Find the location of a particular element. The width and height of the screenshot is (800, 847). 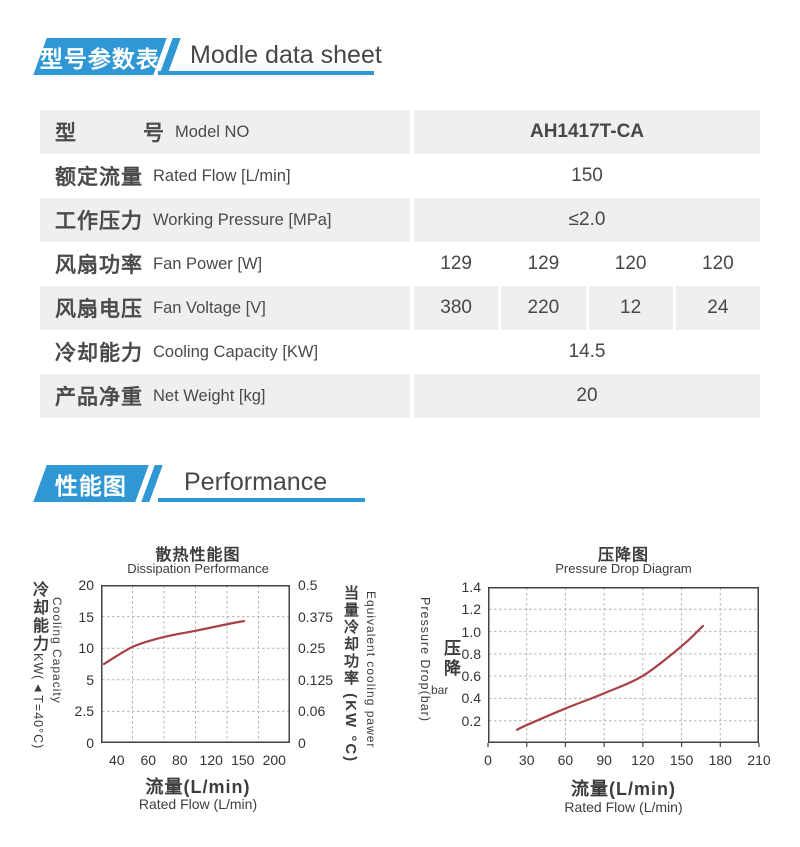

model-section-badge-label: 型号参数表 is located at coordinates (100, 58).